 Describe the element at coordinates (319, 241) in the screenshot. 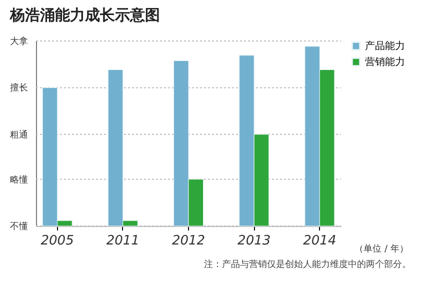

I see `x-tick-label: 2014` at that location.